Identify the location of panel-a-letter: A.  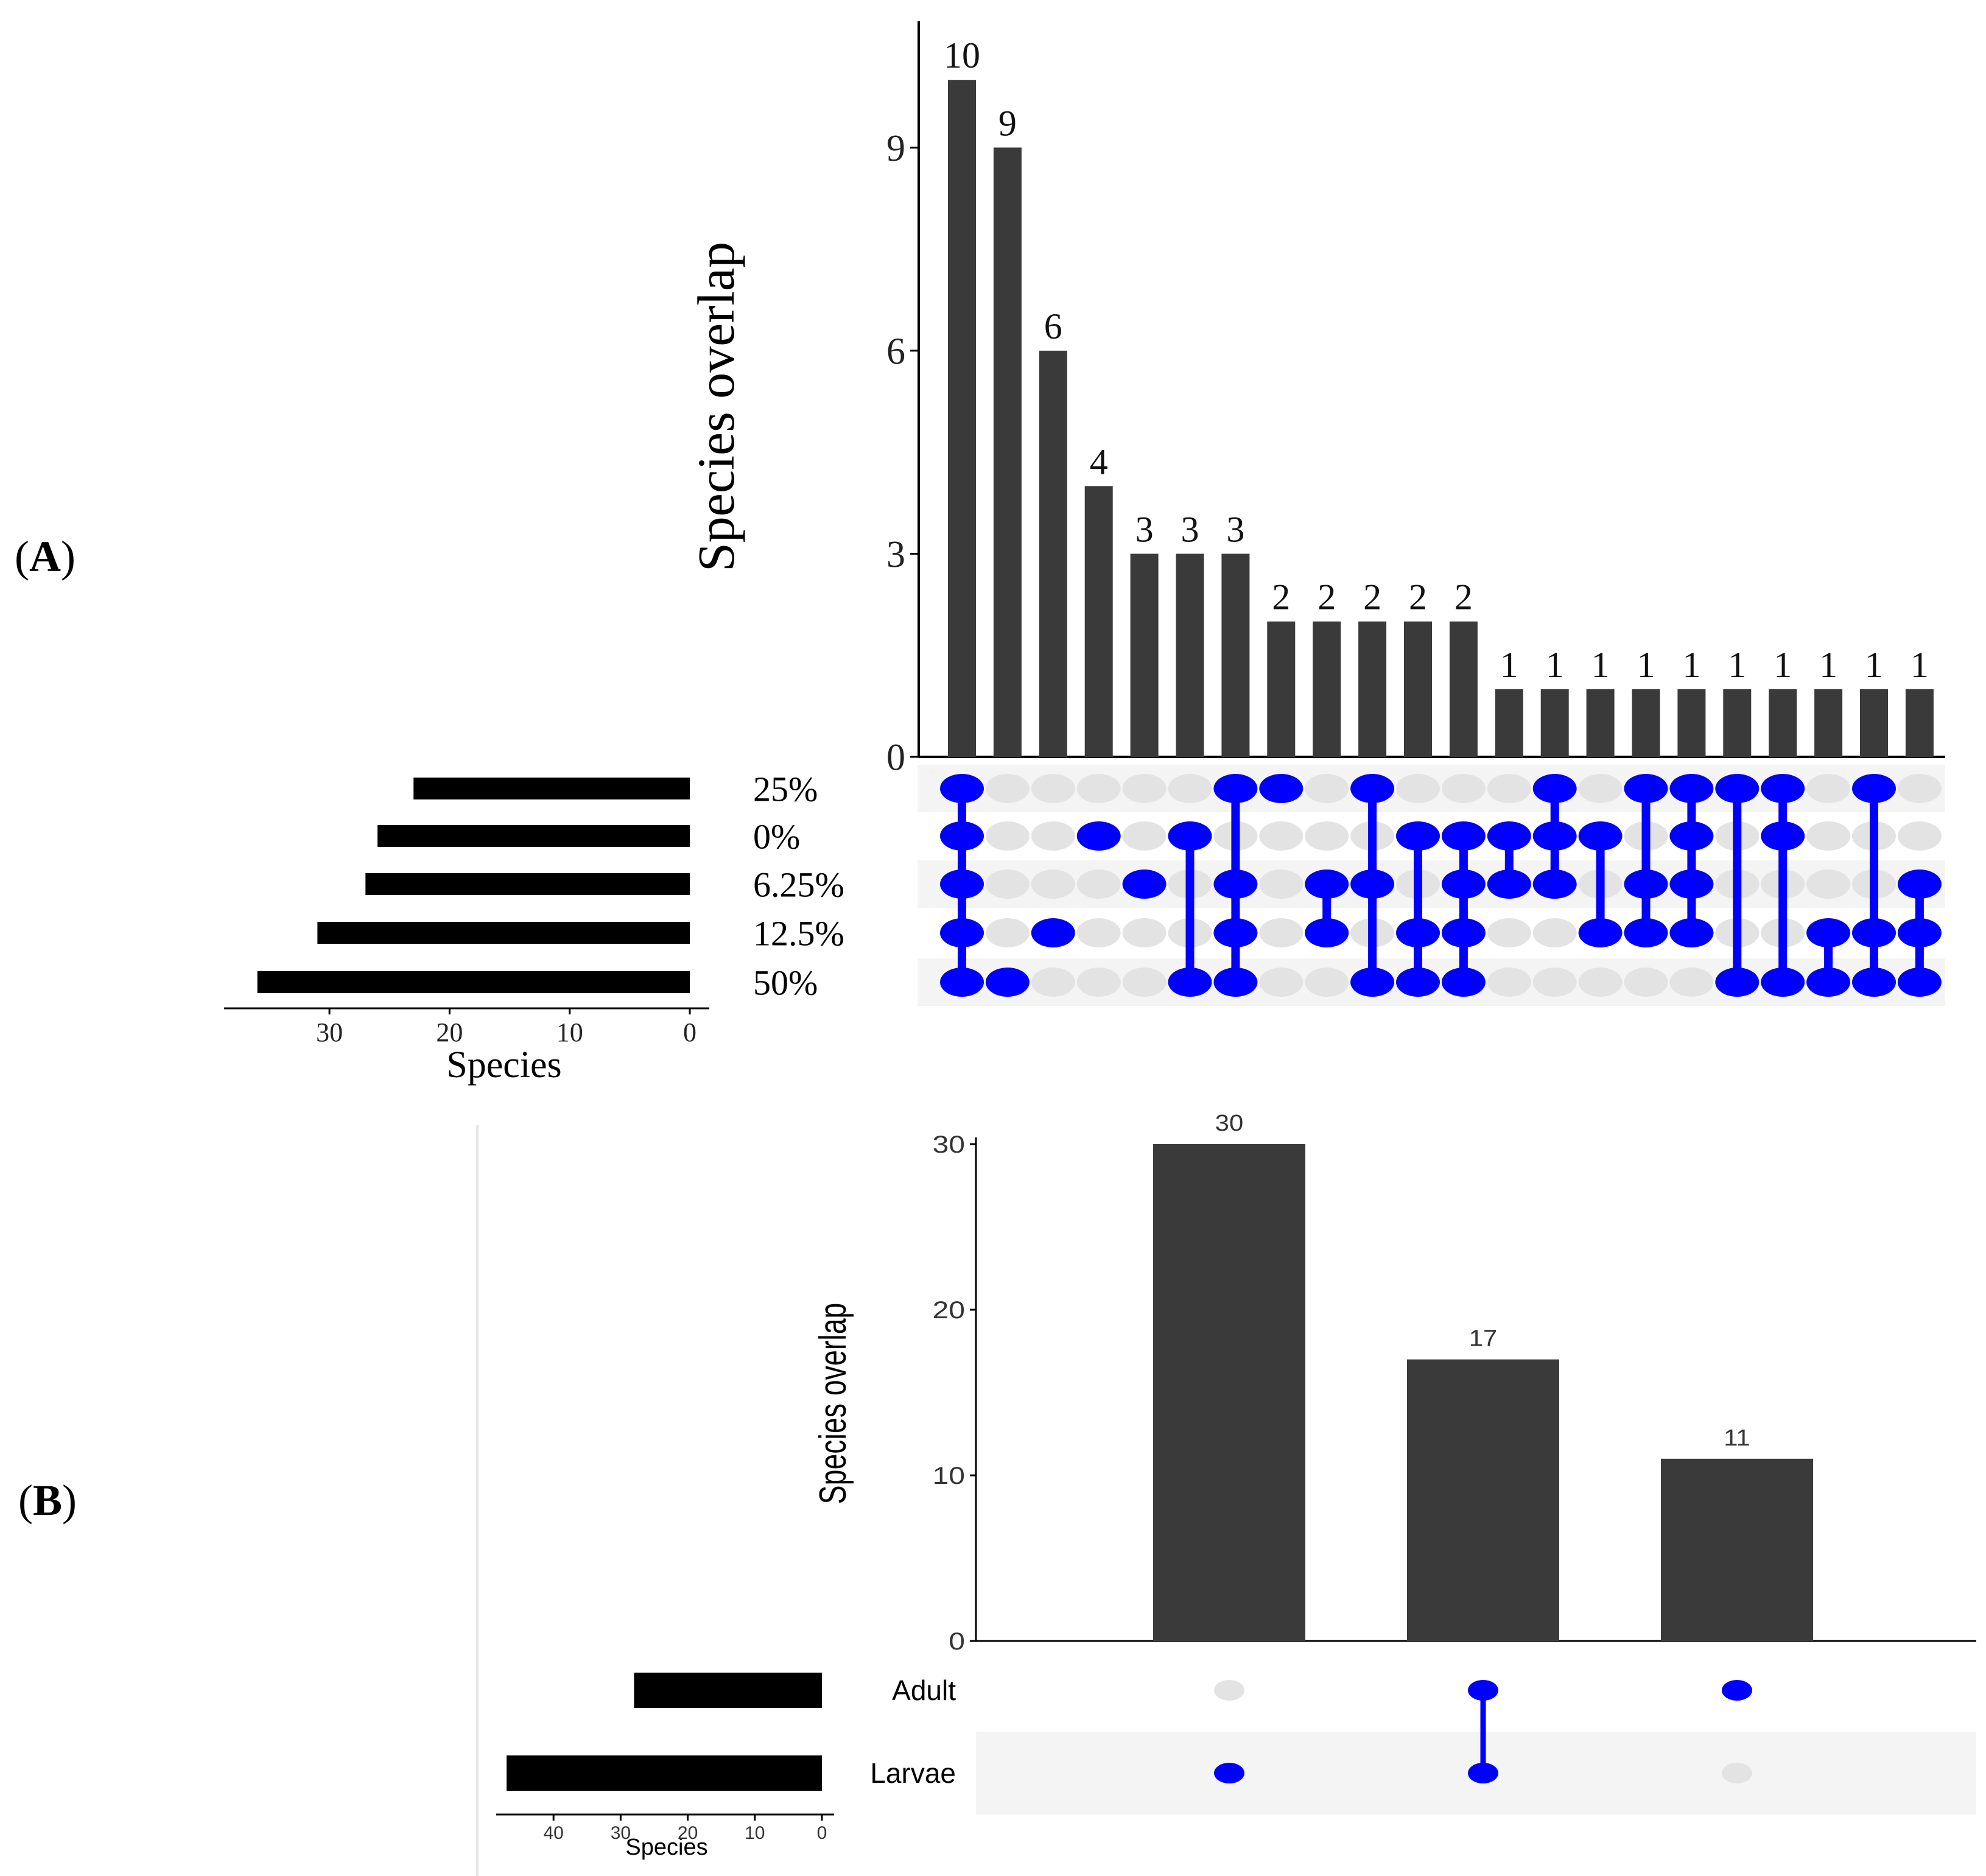
(45, 556).